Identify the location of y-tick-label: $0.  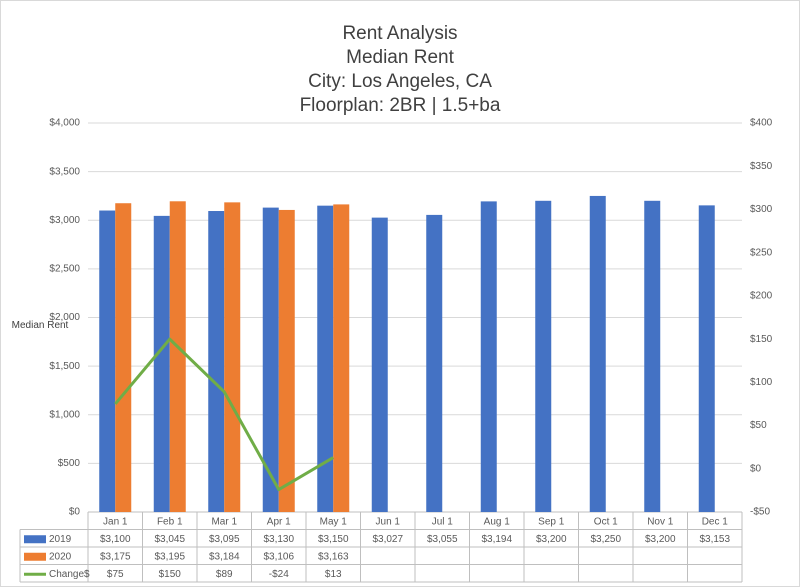
(75, 512).